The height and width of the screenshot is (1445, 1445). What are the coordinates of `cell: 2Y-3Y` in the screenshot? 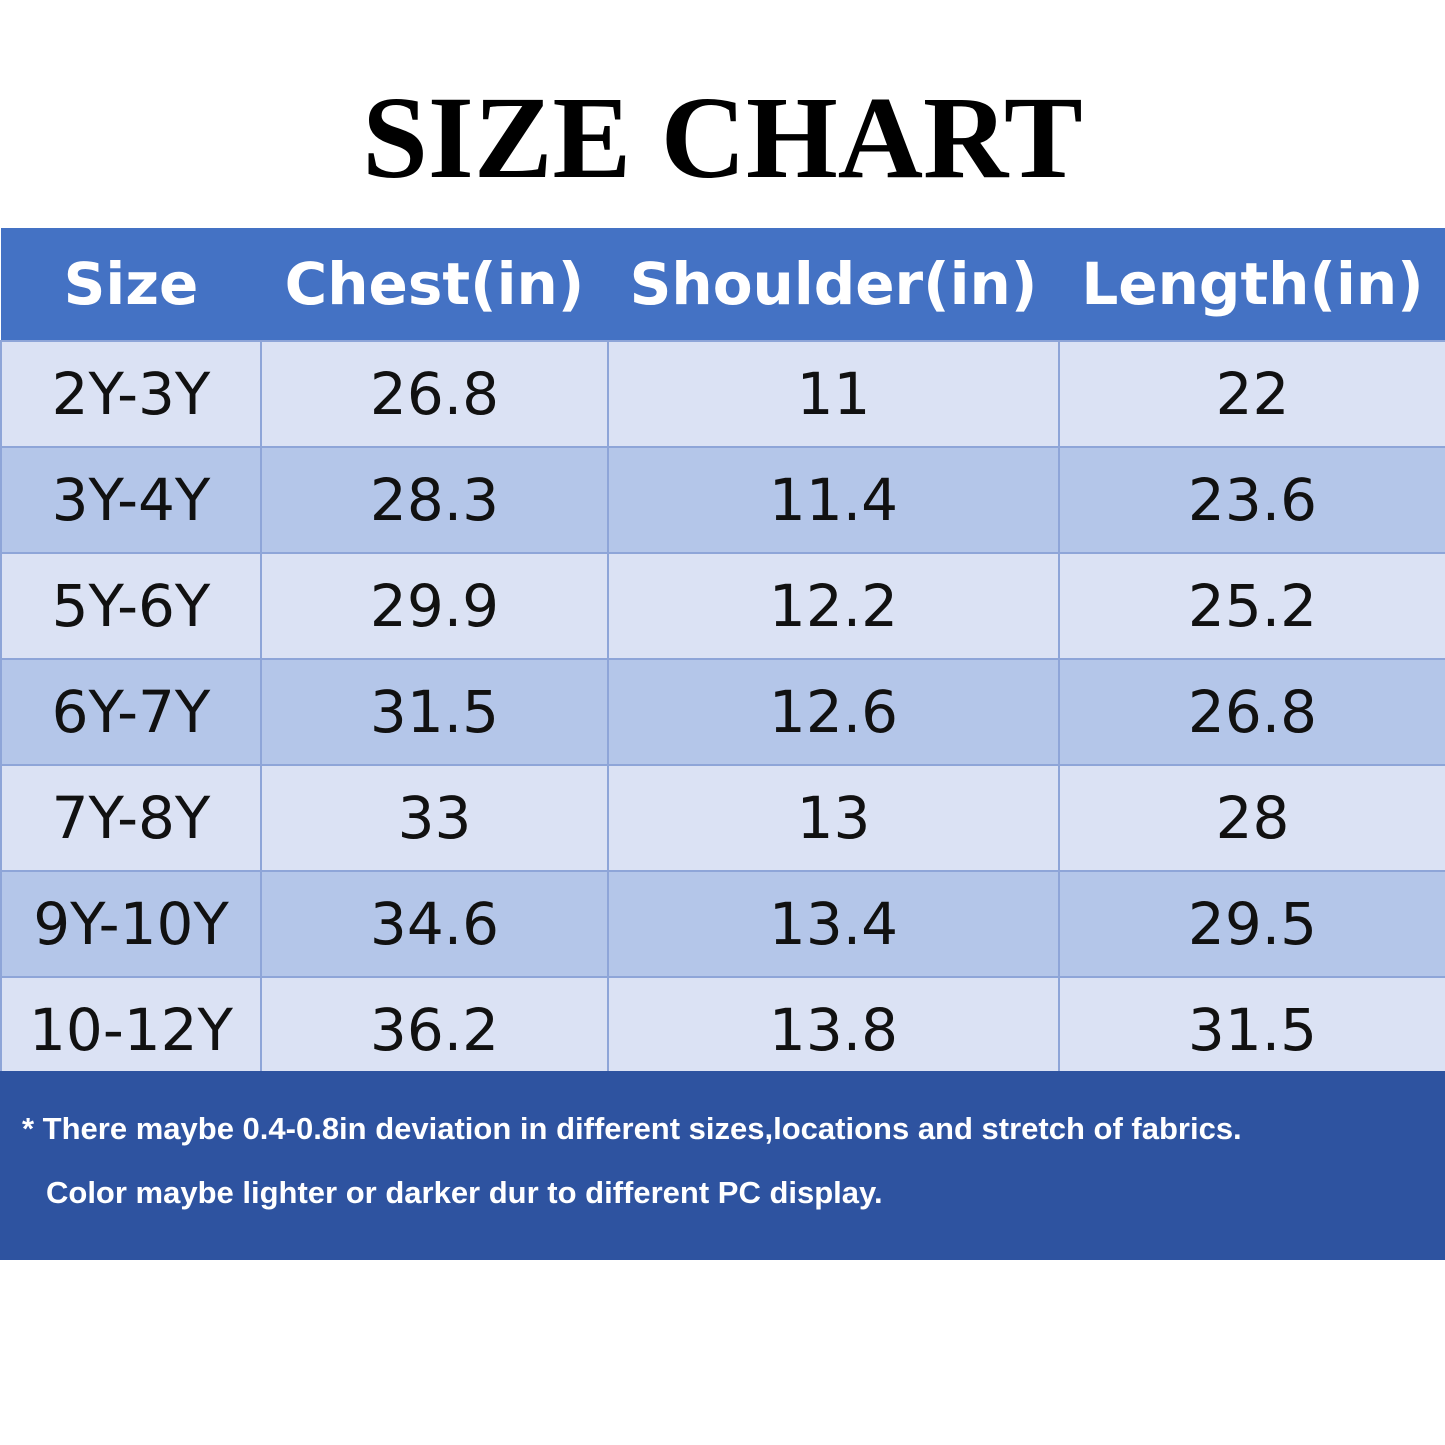 It's located at (131, 394).